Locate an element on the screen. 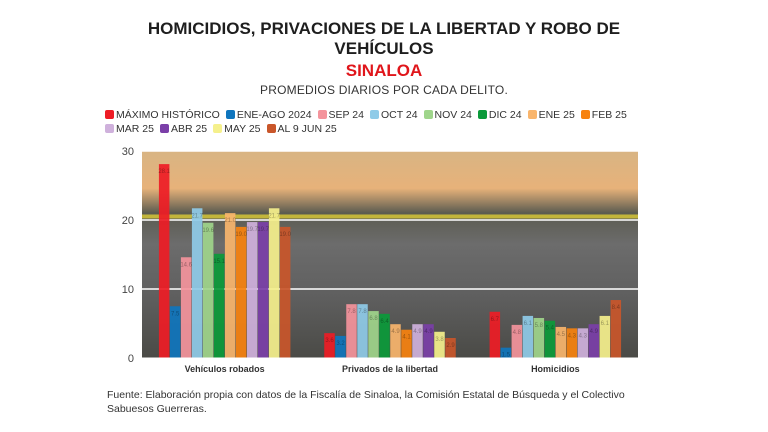 This screenshot has width=768, height=432. data-label: 1.5 is located at coordinates (506, 356).